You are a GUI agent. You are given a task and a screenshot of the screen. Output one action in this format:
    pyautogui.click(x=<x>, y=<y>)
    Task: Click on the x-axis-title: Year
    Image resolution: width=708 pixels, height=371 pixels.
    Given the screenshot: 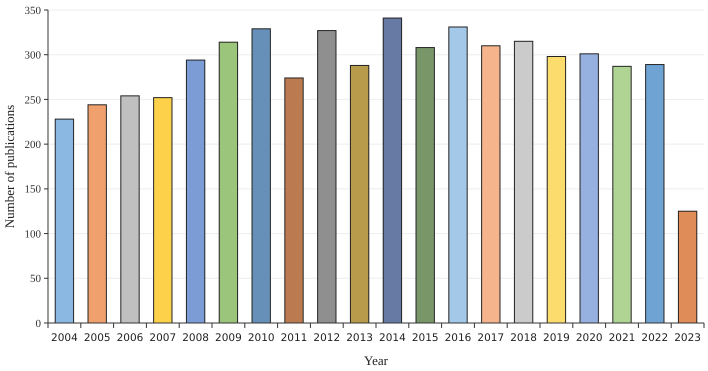 What is the action you would take?
    pyautogui.click(x=376, y=360)
    